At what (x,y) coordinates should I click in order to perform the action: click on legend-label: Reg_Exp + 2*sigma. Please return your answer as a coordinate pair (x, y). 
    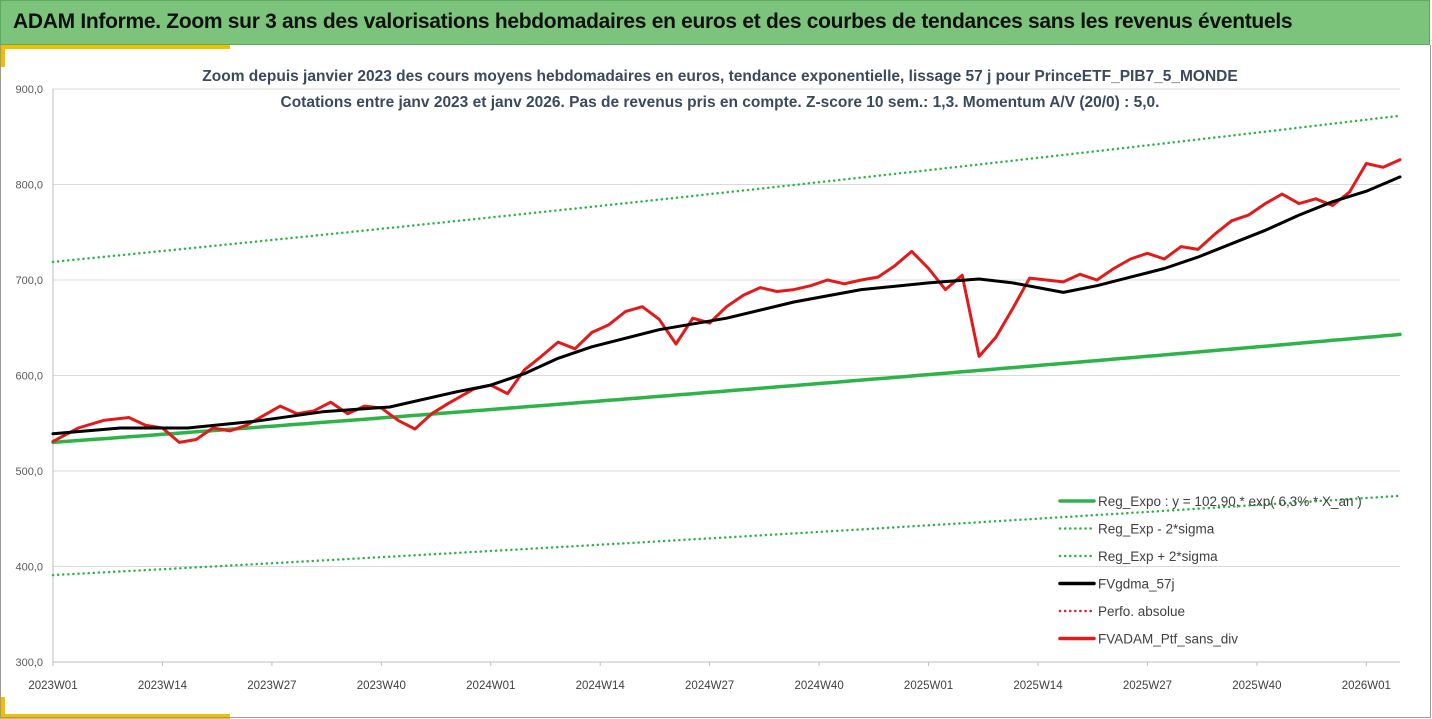
    Looking at the image, I should click on (1158, 556).